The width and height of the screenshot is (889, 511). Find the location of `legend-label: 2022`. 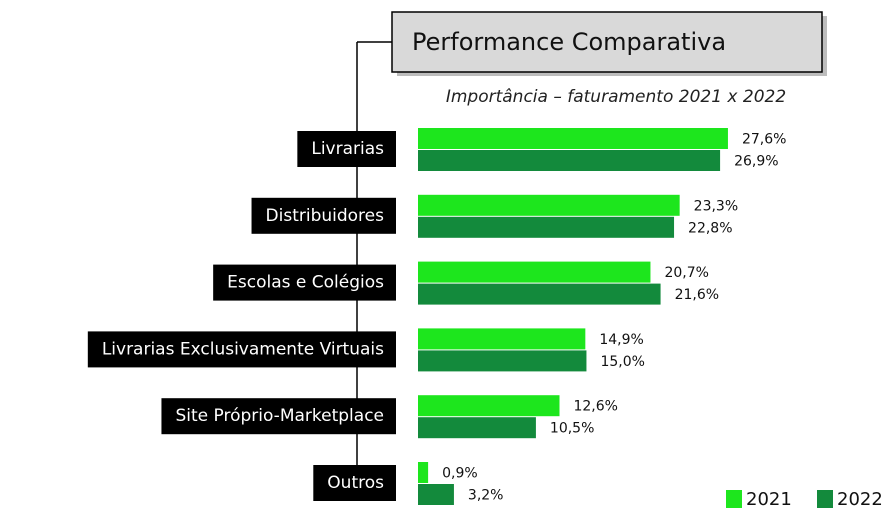

legend-label: 2022 is located at coordinates (860, 499).